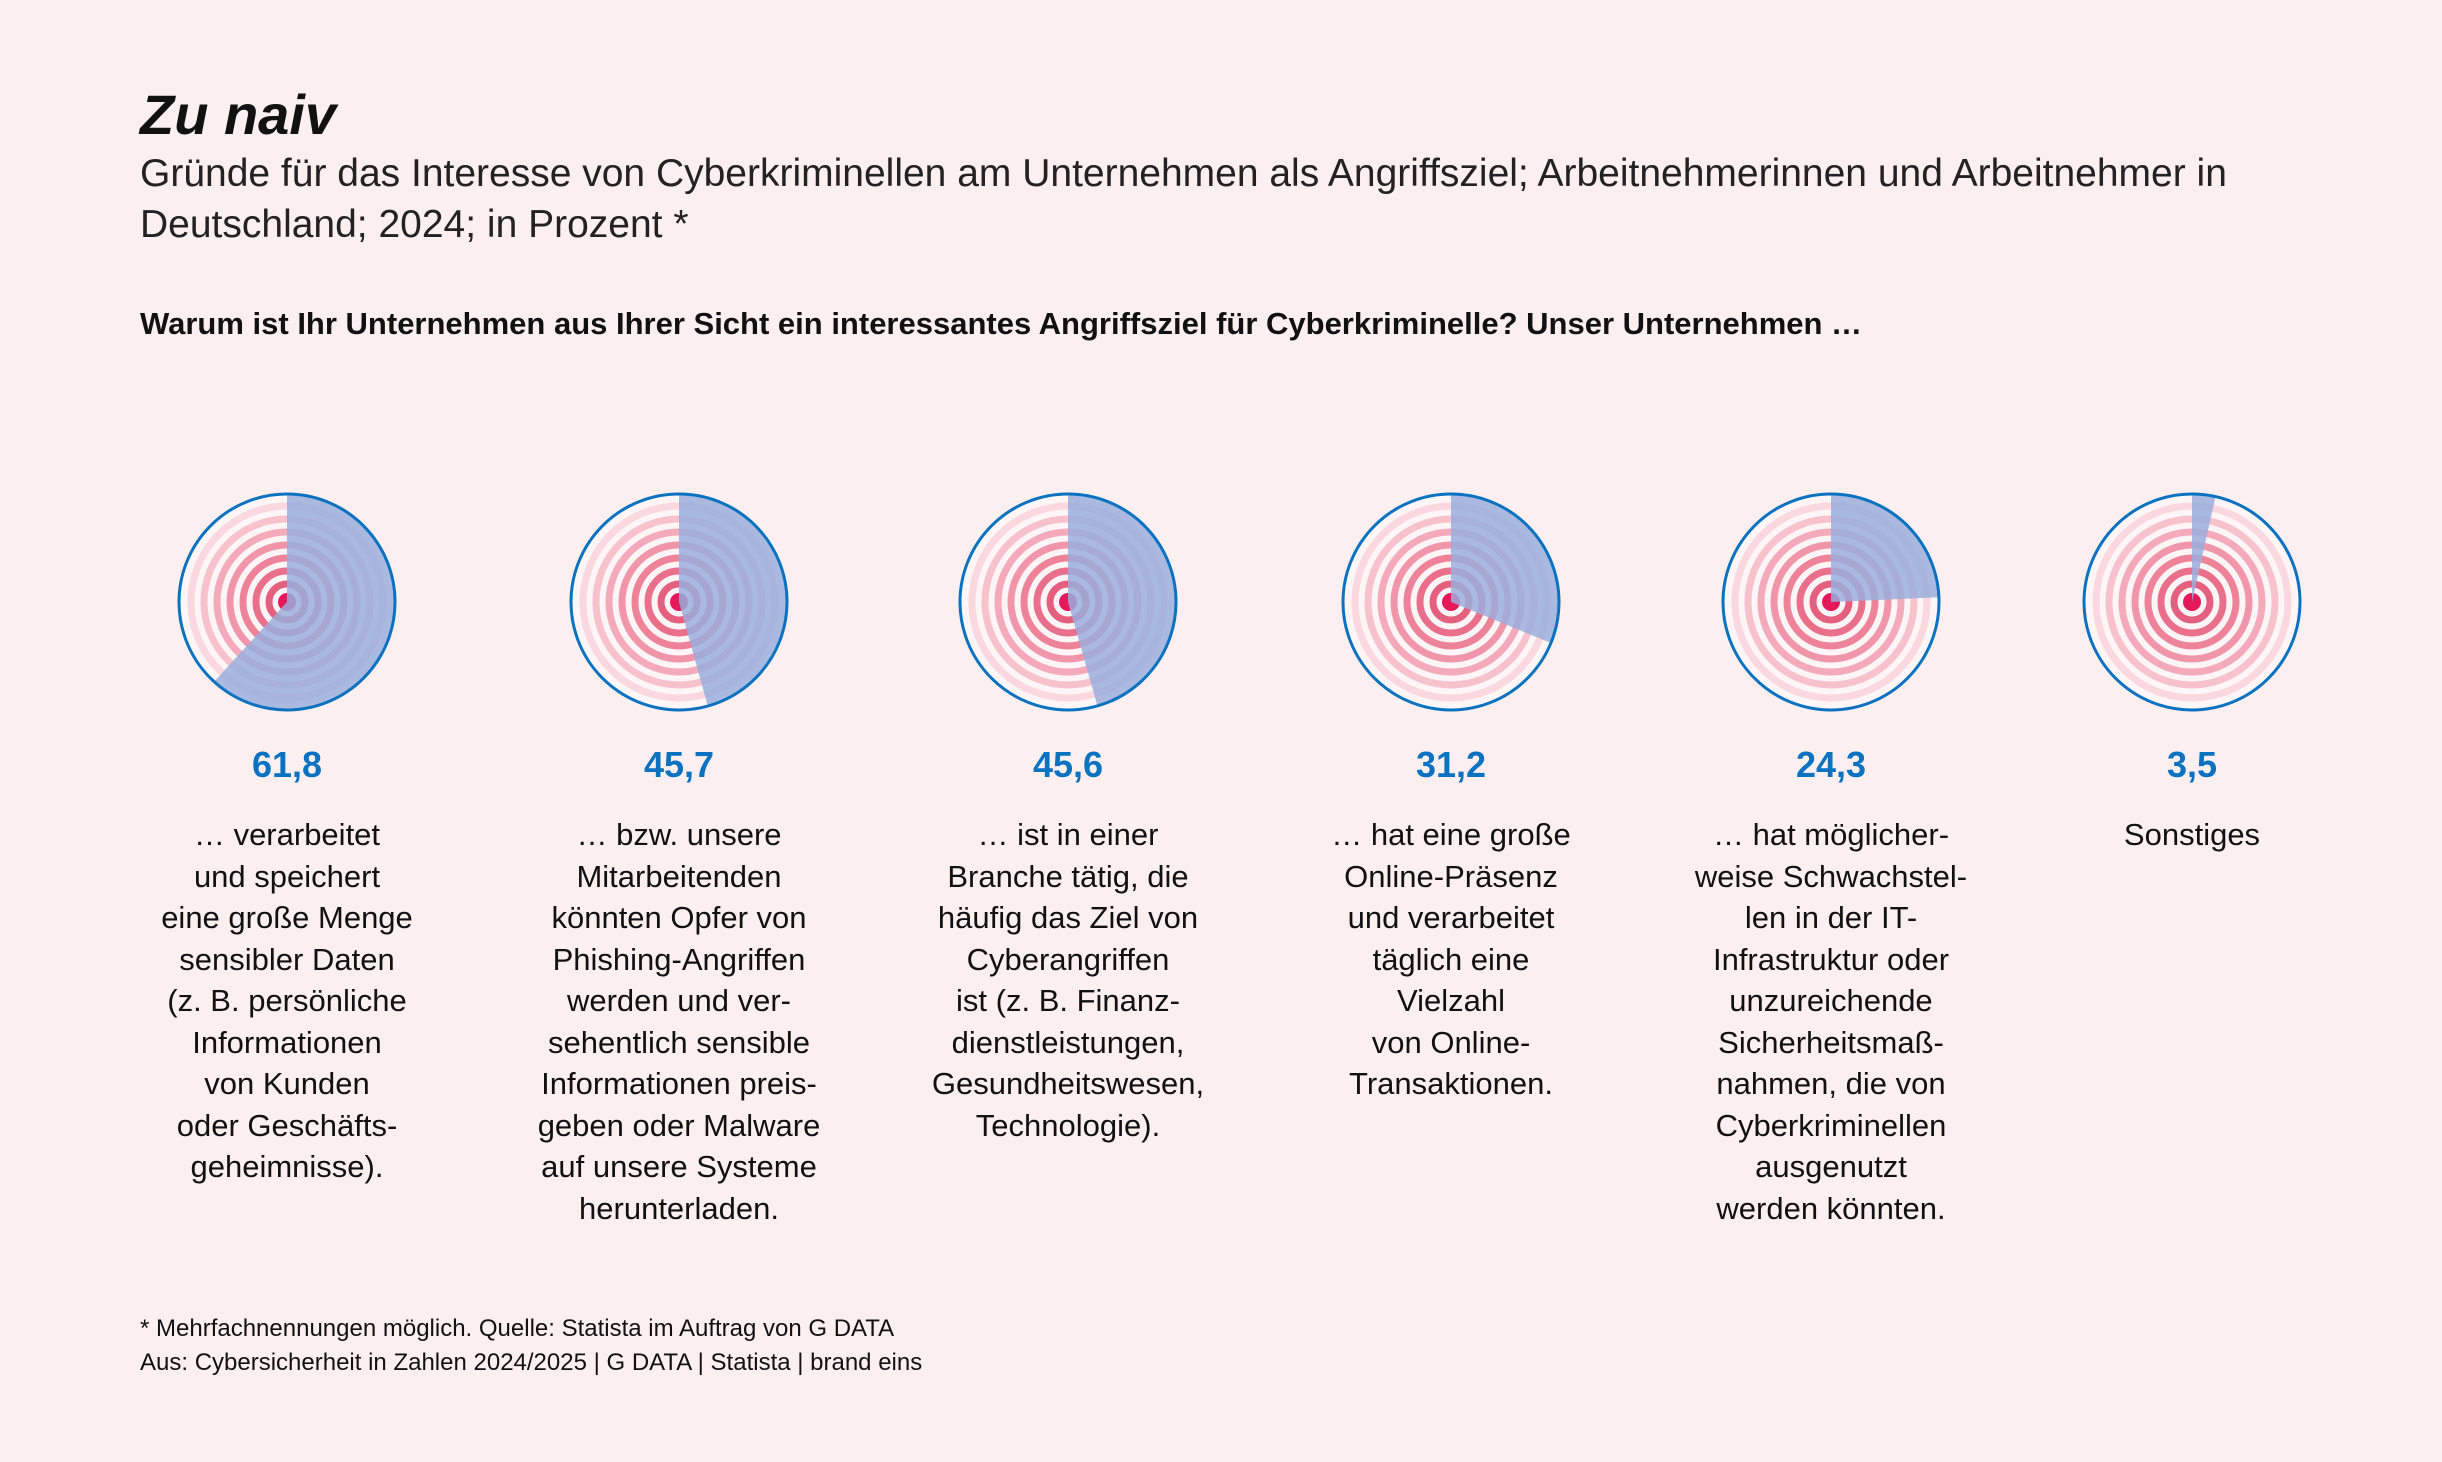 The height and width of the screenshot is (1462, 2442). I want to click on value-label: 61,8, so click(287, 764).